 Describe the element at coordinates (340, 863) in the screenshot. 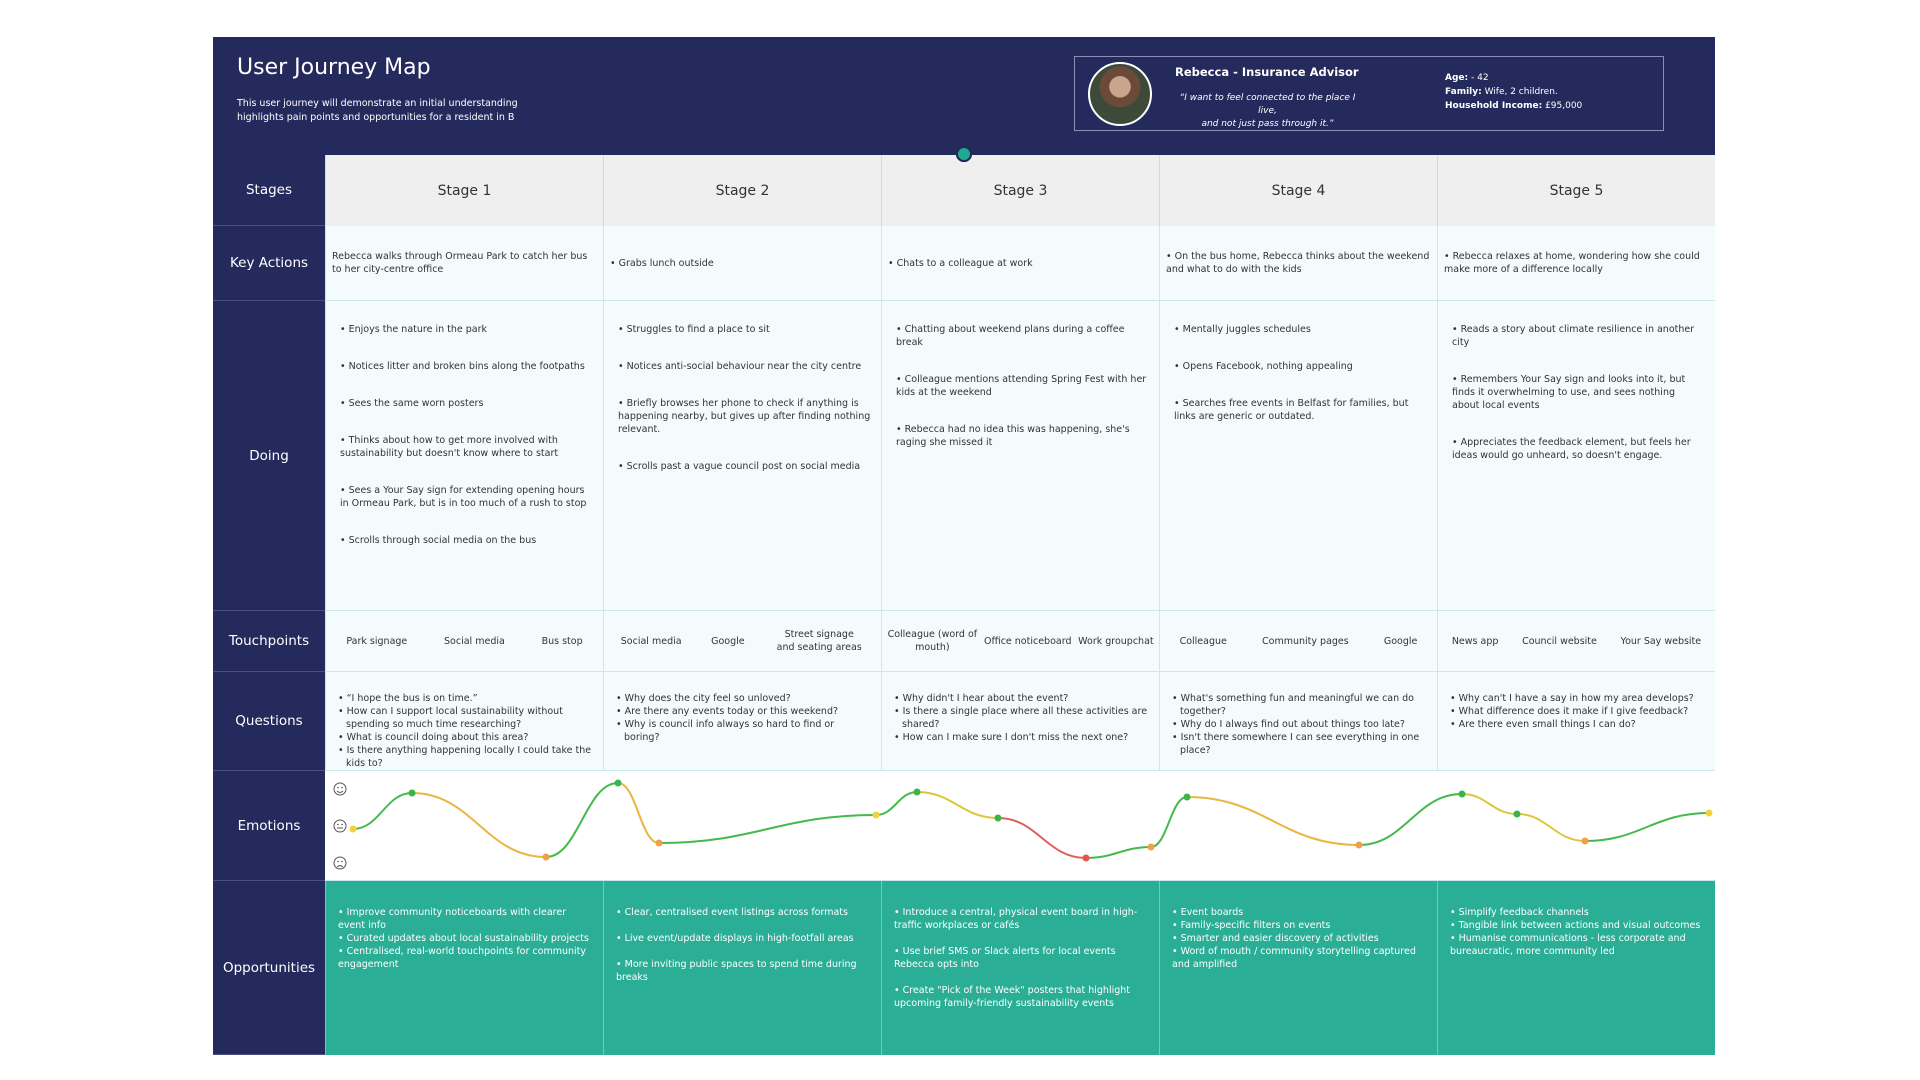

I see `emotion-face` at that location.